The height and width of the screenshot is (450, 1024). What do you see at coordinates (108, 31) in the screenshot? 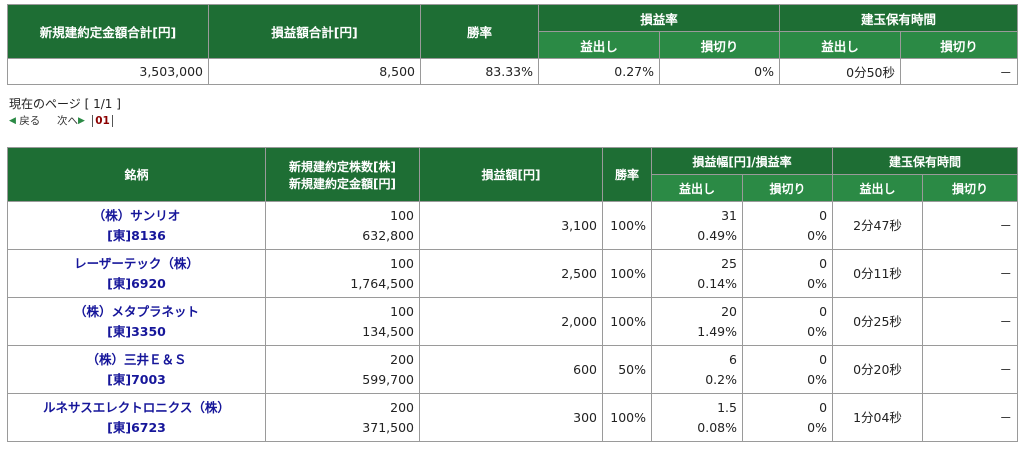
I see `summary-header-total-amount: 新規建約定金額合計[円]` at bounding box center [108, 31].